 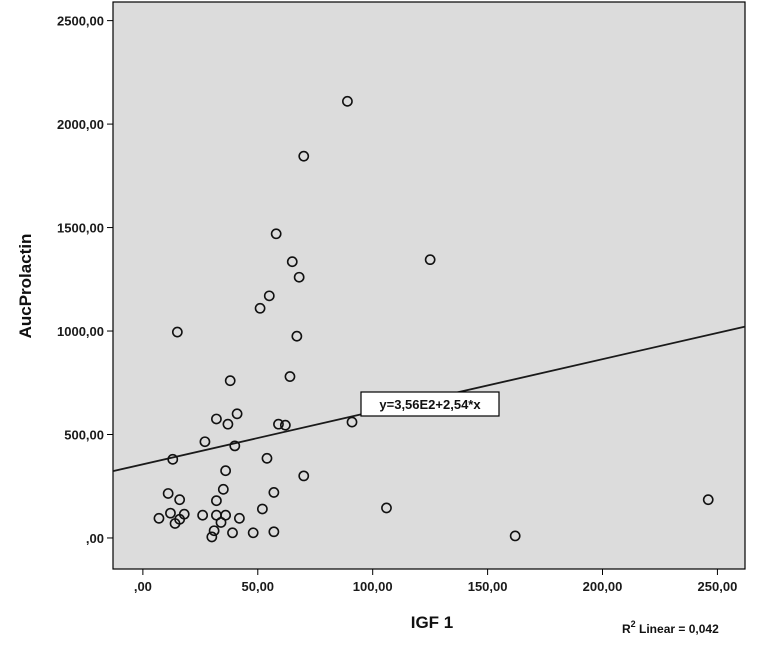 What do you see at coordinates (84, 434) in the screenshot?
I see `y-tick-label: 500,00` at bounding box center [84, 434].